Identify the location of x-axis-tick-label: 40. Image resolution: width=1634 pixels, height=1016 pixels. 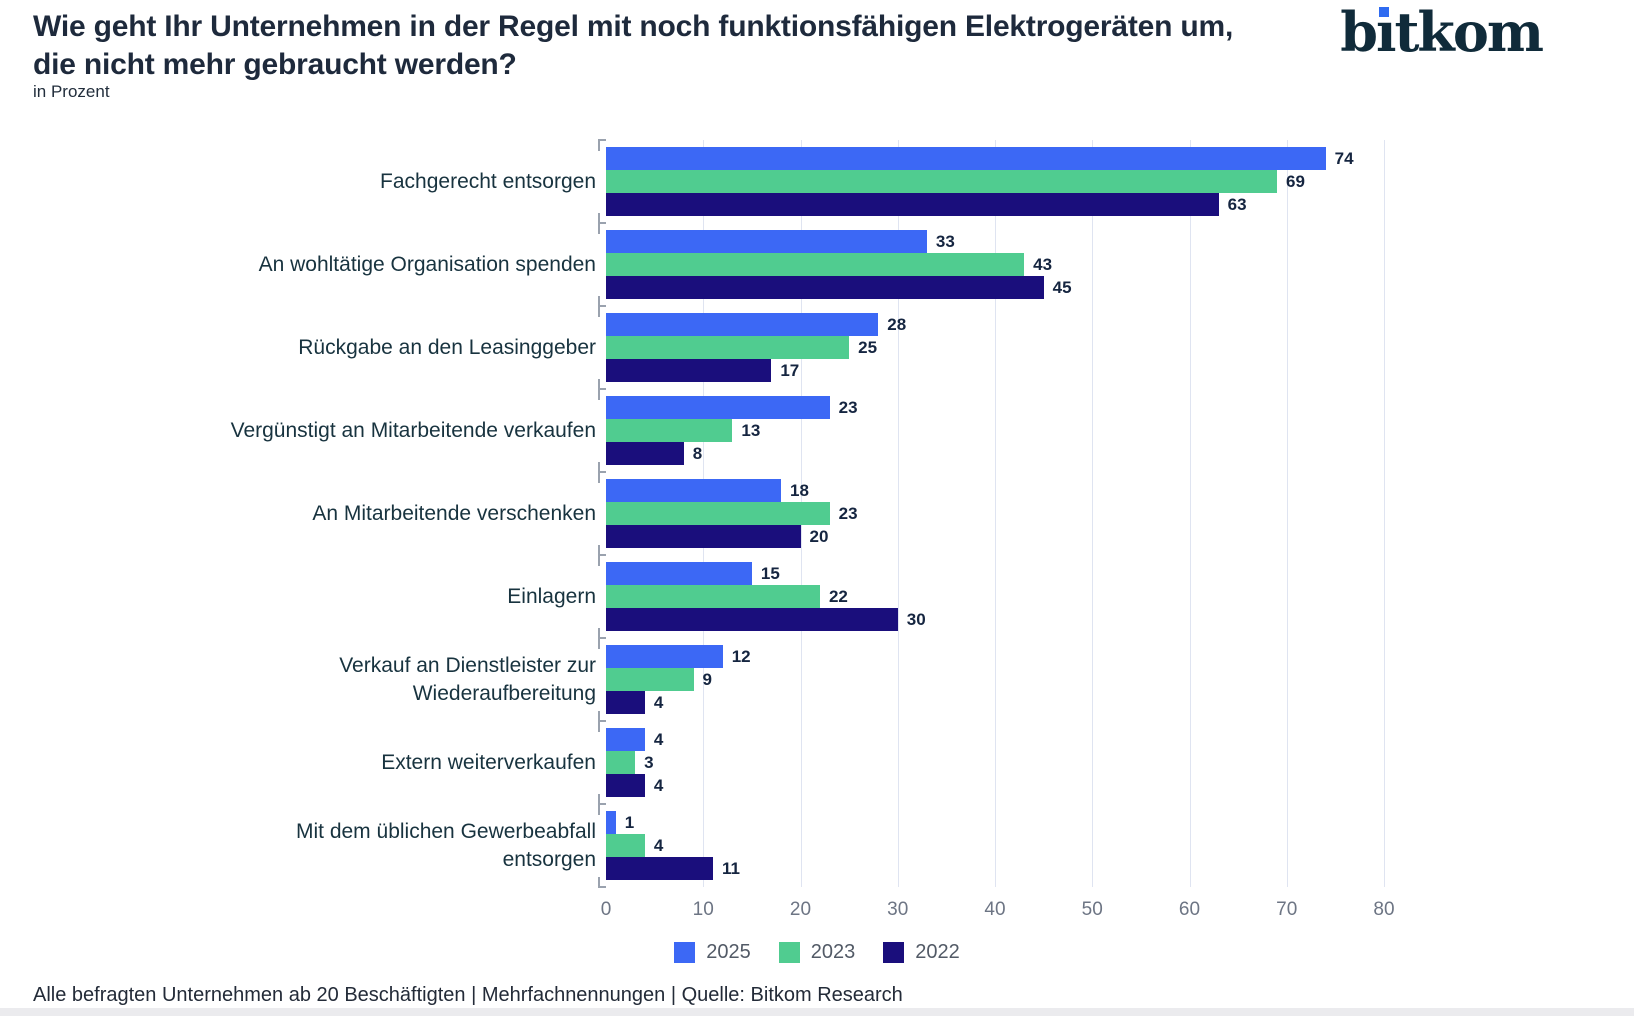
(995, 909).